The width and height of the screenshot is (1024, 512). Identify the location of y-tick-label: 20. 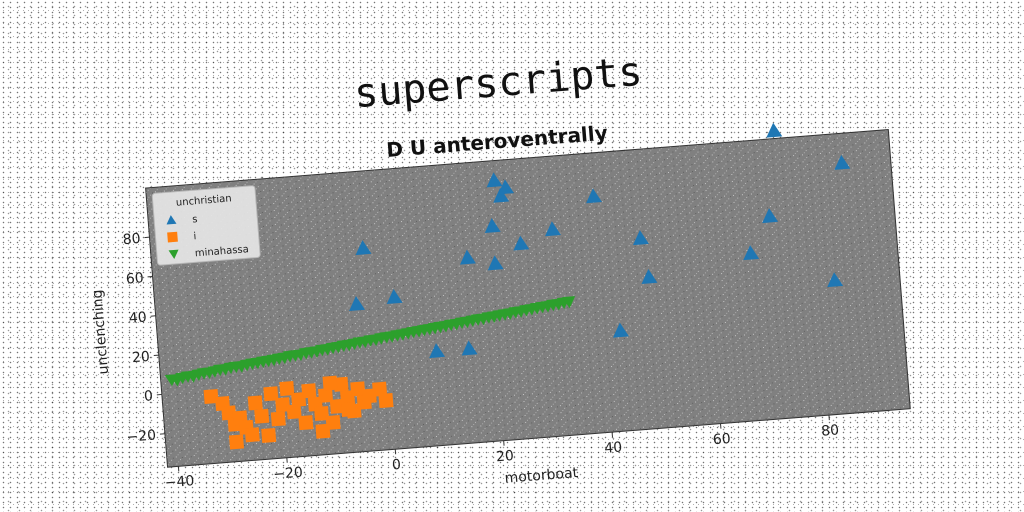
(140, 357).